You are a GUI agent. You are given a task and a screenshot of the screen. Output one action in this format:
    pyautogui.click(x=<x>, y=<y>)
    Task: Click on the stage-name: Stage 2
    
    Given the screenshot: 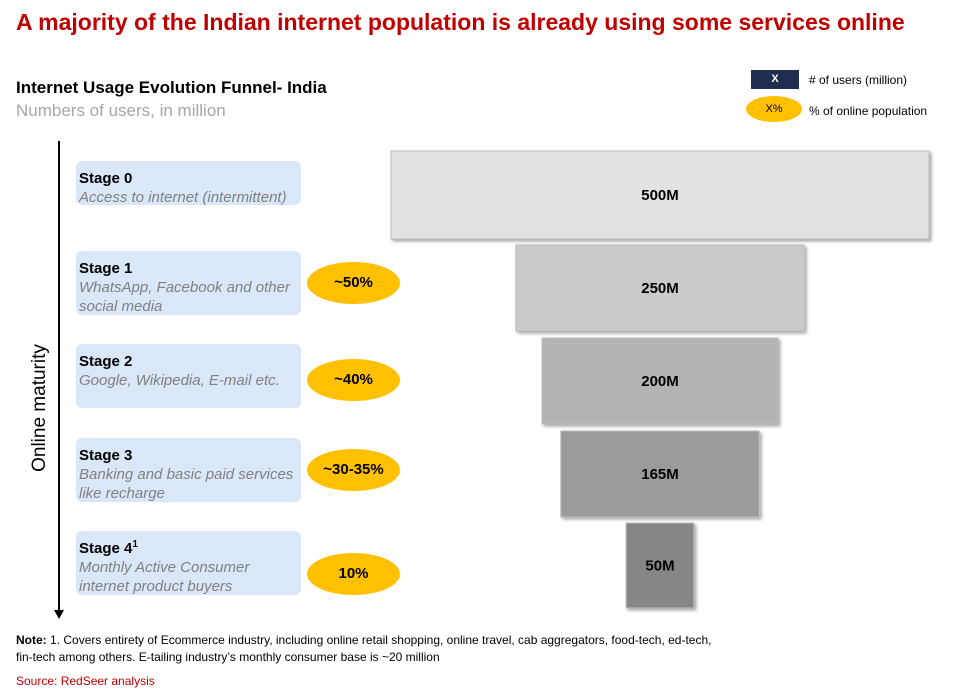 What is the action you would take?
    pyautogui.click(x=106, y=361)
    